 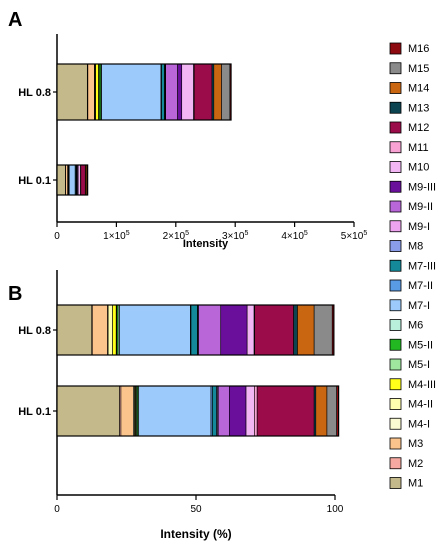 What do you see at coordinates (274, 330) in the screenshot?
I see `bar-segment-hl-0-8-m12` at bounding box center [274, 330].